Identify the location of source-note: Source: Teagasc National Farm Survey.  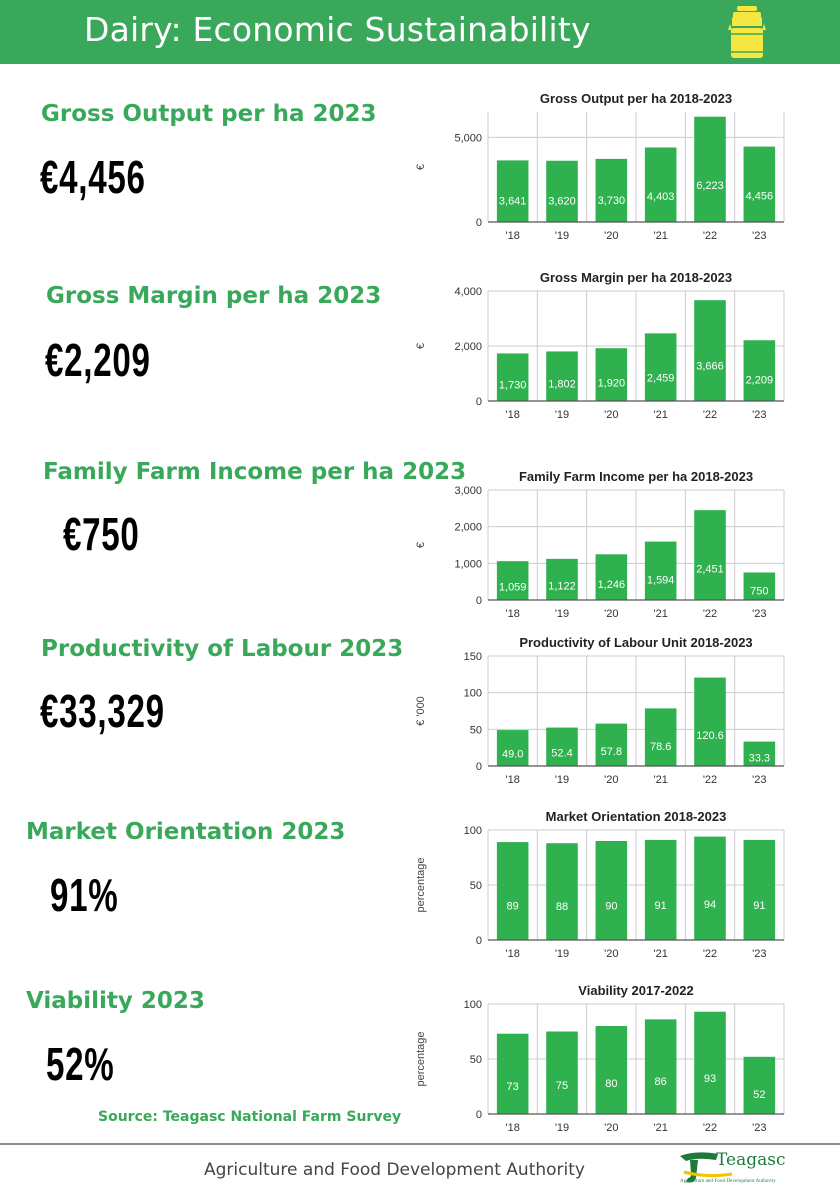
(250, 1117).